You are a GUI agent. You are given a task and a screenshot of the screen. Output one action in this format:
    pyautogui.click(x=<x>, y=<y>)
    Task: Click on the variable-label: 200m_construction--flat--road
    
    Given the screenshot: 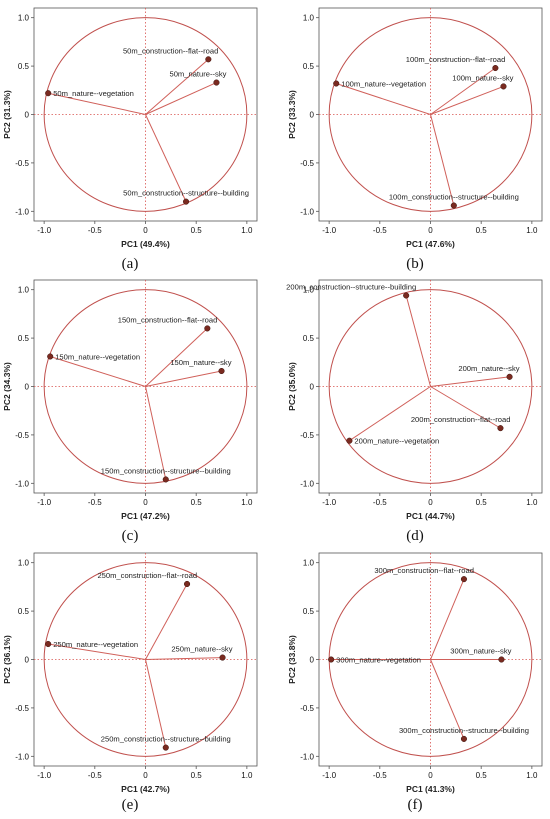 What is the action you would take?
    pyautogui.click(x=461, y=419)
    